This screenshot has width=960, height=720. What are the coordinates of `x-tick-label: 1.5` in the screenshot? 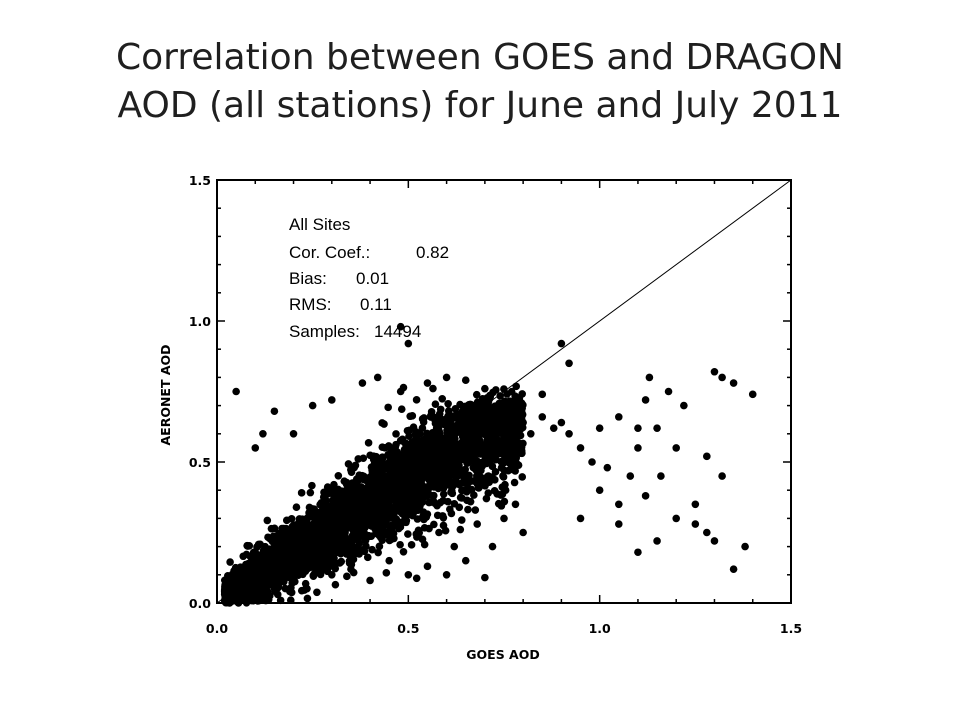 It's located at (791, 628).